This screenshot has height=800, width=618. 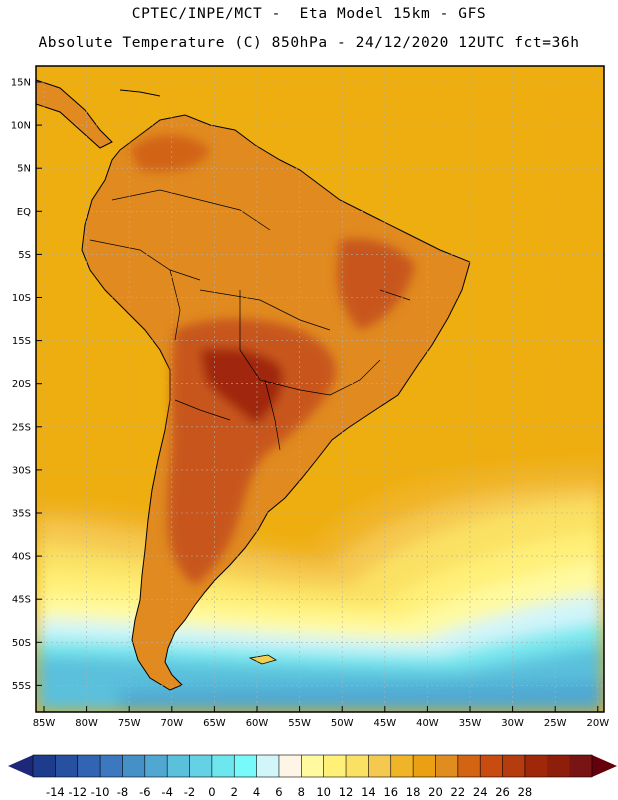 I want to click on colorbar-label: -12, so click(x=77, y=792).